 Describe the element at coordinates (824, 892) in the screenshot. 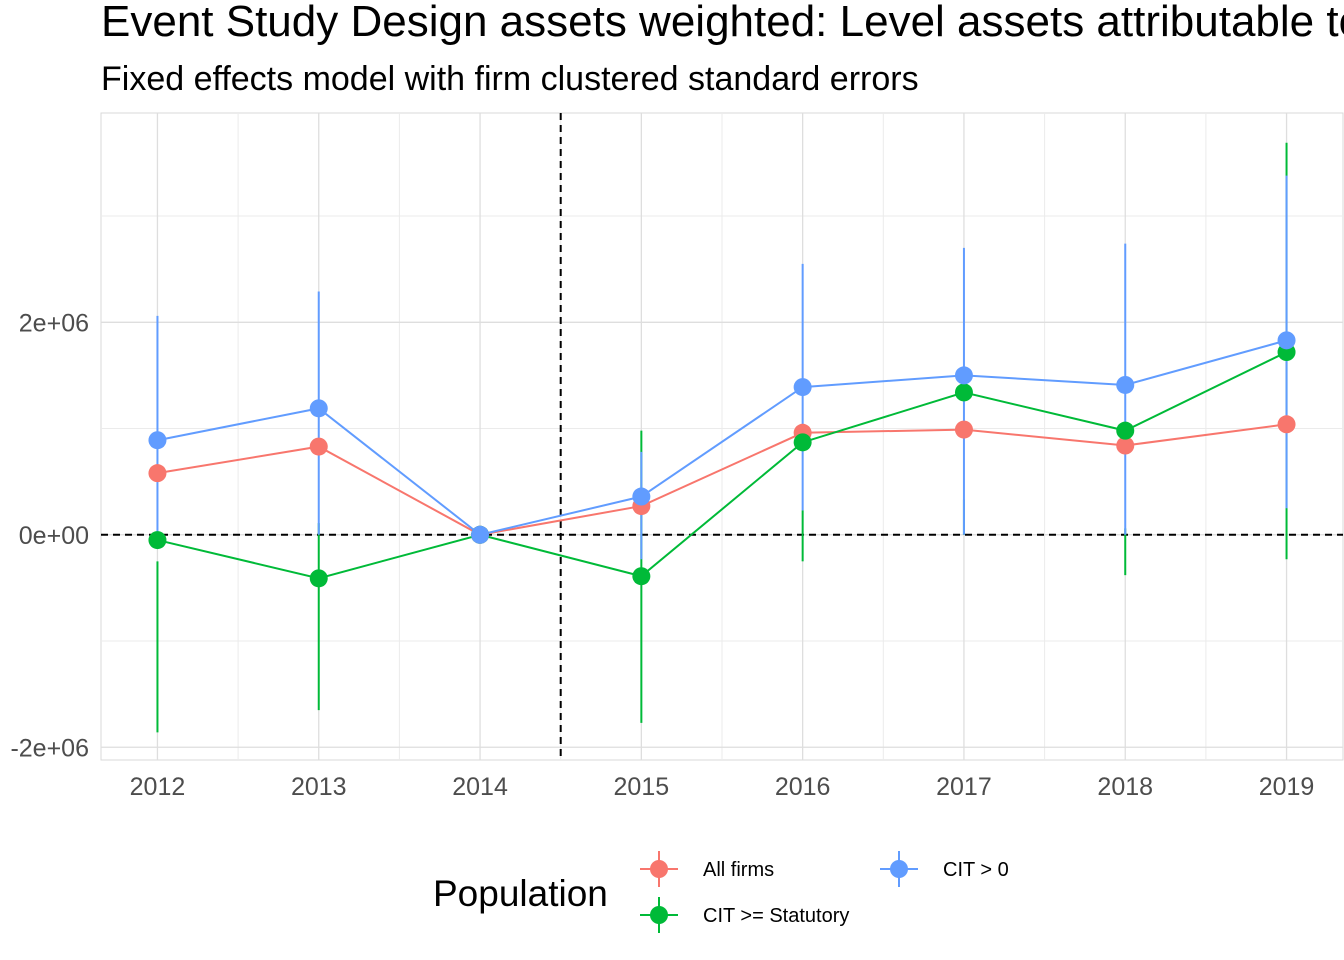

I see `legend-keys: All firms CIT >= Statutory CIT > 0` at that location.